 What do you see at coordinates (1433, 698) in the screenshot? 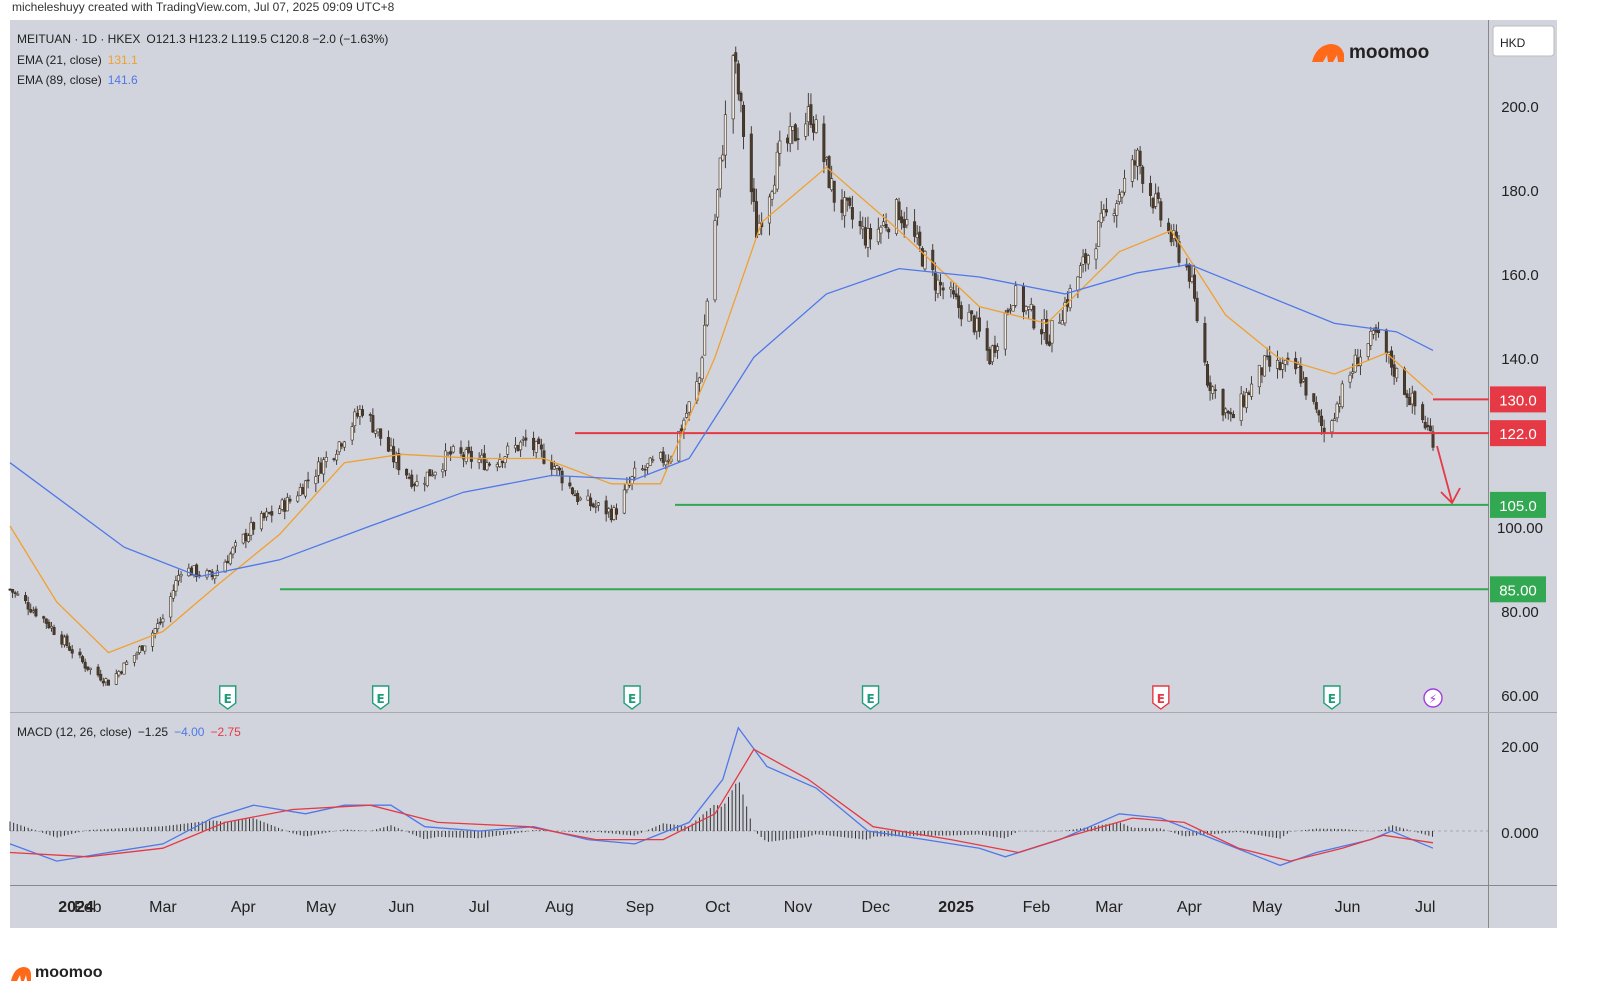
I see `dividend-icon: ⚡` at bounding box center [1433, 698].